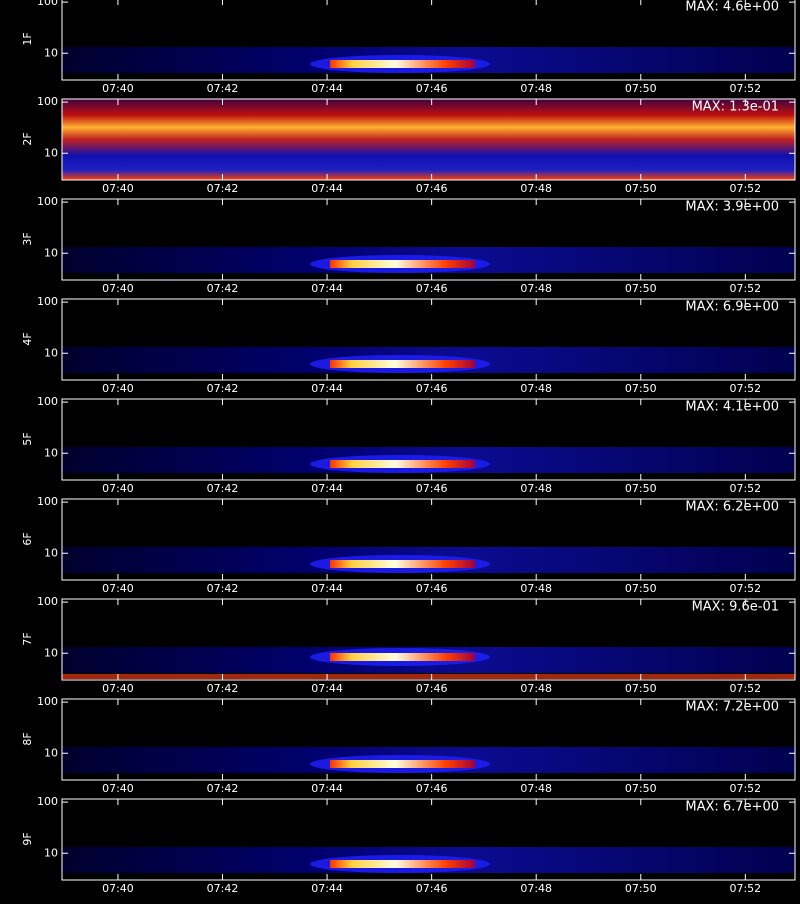  What do you see at coordinates (27, 338) in the screenshot?
I see `y-axis-label: 4F` at bounding box center [27, 338].